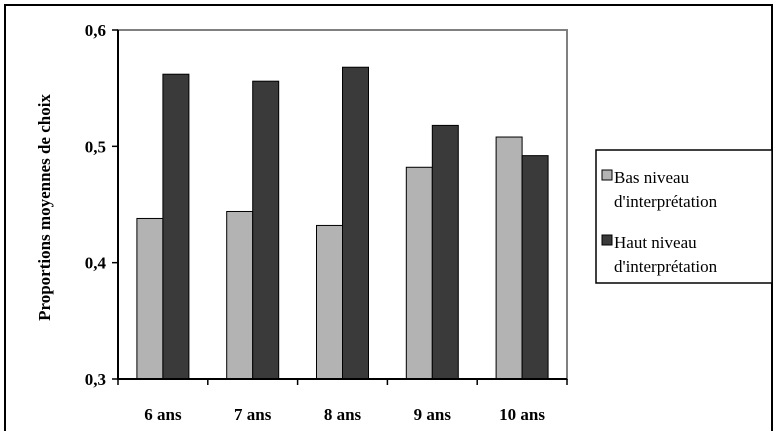 This screenshot has width=778, height=436. What do you see at coordinates (163, 414) in the screenshot?
I see `x-category-label: 6 ans` at bounding box center [163, 414].